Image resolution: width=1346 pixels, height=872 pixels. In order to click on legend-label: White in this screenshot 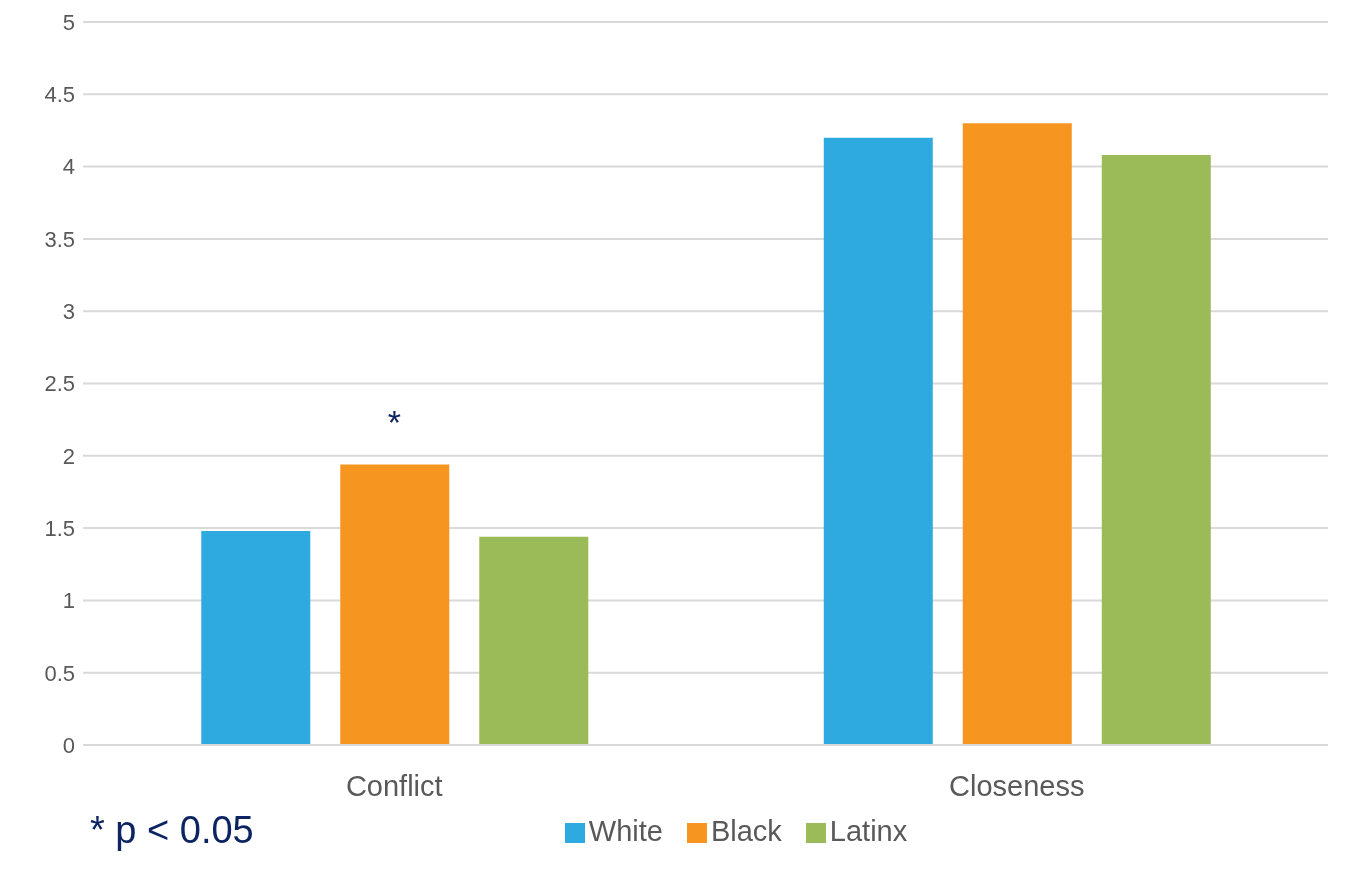, I will do `click(625, 831)`.